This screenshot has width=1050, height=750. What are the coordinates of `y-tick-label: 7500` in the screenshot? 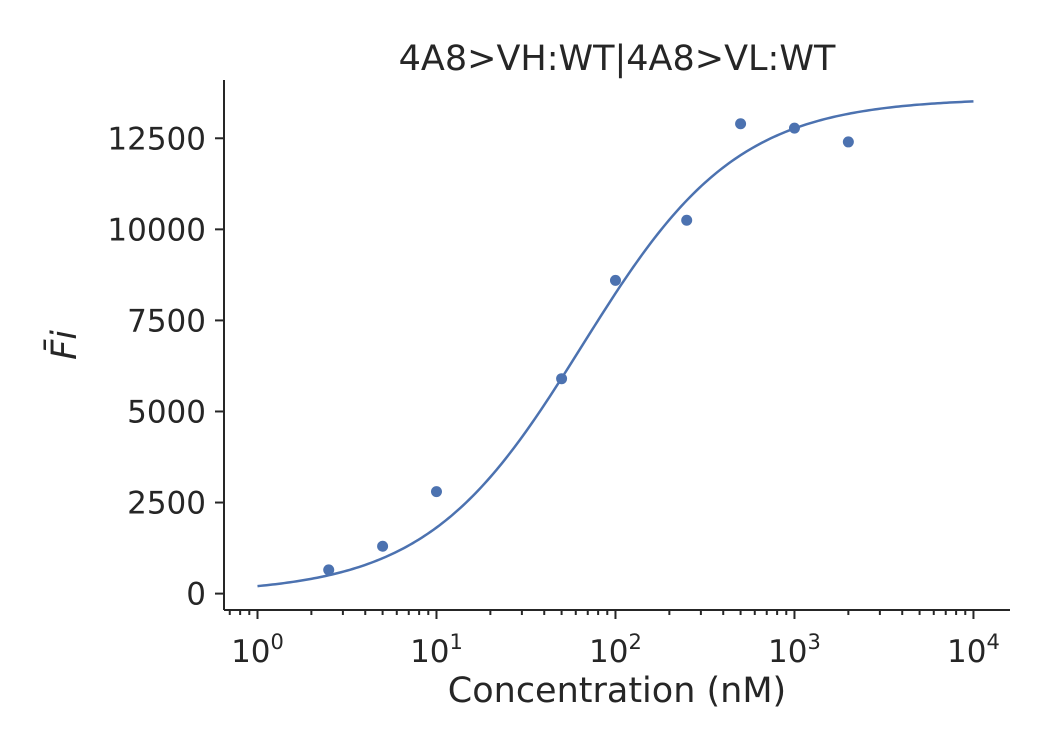 It's located at (166, 321).